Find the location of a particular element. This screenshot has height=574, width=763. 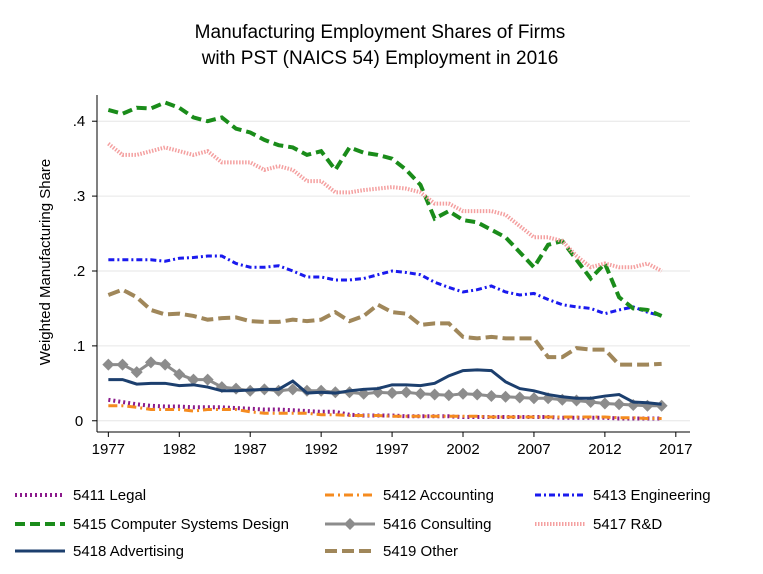

x-tick-label: 2002 is located at coordinates (462, 449).